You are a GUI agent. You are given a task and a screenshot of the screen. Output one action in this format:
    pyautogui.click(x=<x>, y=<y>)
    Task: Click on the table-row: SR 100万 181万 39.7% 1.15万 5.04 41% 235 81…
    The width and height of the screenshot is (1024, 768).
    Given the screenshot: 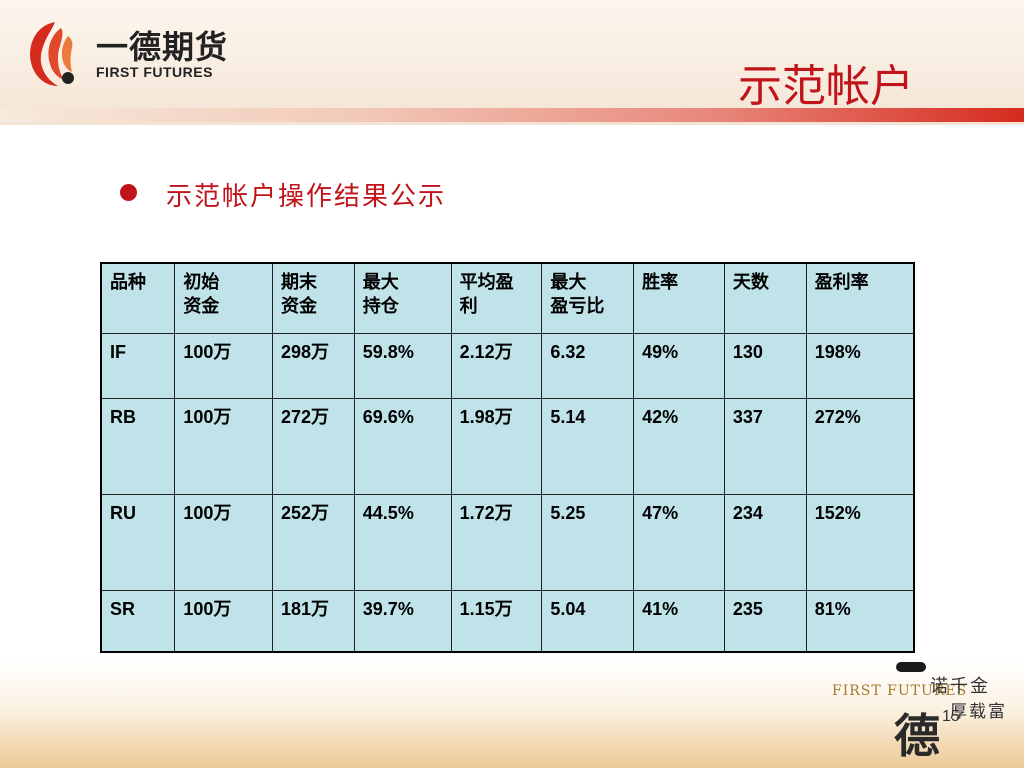 What is the action you would take?
    pyautogui.click(x=507, y=621)
    